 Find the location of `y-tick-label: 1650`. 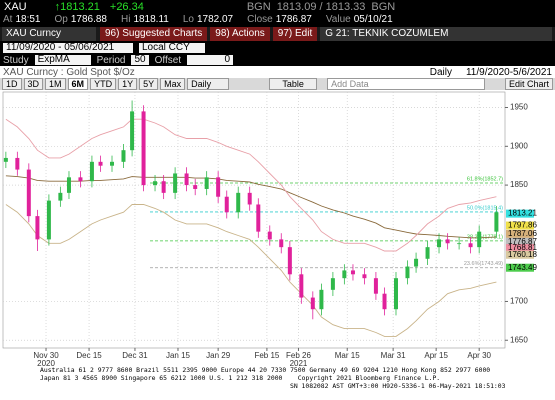

y-tick-label: 1650 is located at coordinates (519, 339).